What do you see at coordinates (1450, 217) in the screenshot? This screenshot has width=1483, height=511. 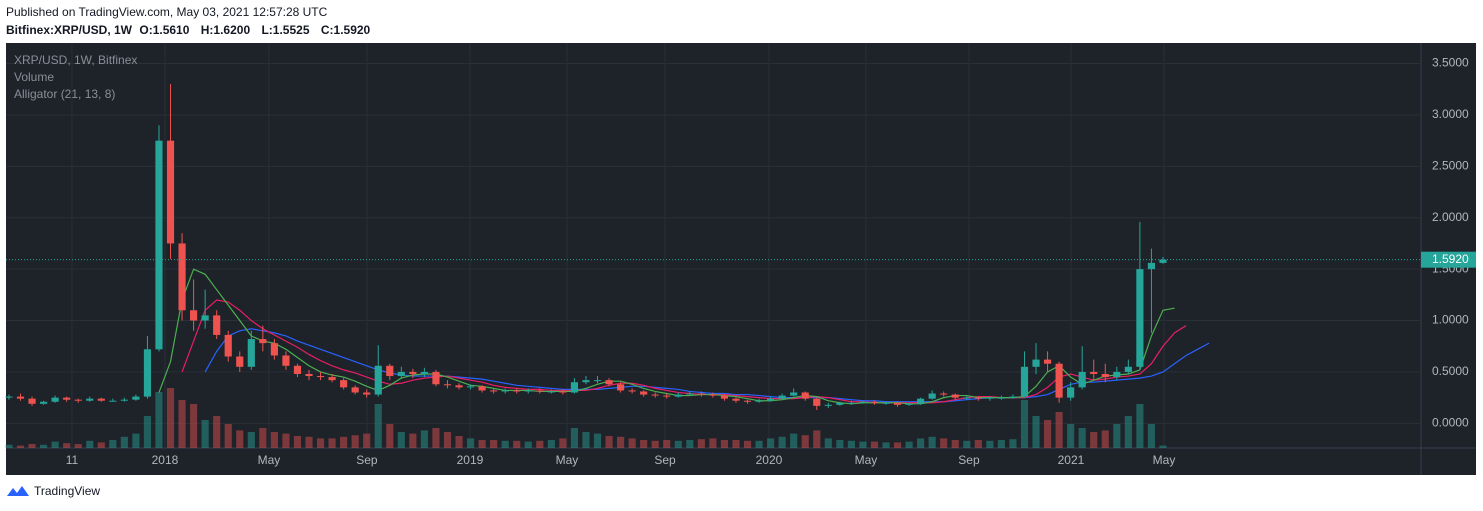 I see `y-tick-label: 2.0000` at bounding box center [1450, 217].